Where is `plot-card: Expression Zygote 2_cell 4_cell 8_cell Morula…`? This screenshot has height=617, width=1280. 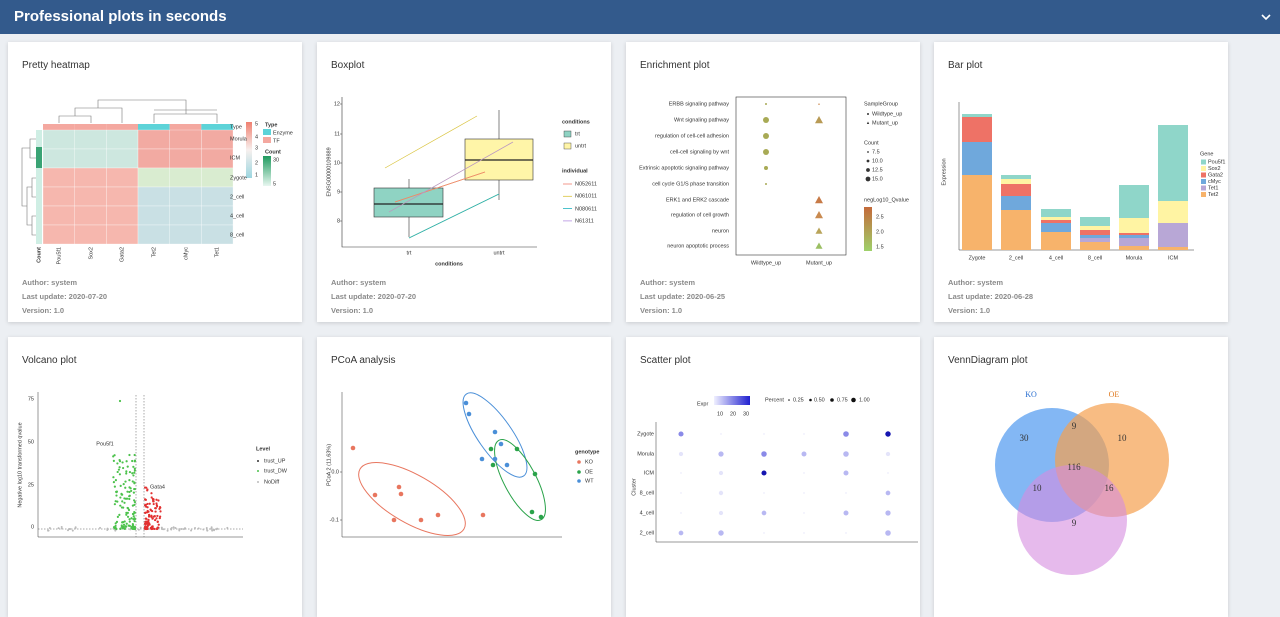
plot-card: Expression Zygote 2_cell 4_cell 8_cell Morula… is located at coordinates (1081, 182).